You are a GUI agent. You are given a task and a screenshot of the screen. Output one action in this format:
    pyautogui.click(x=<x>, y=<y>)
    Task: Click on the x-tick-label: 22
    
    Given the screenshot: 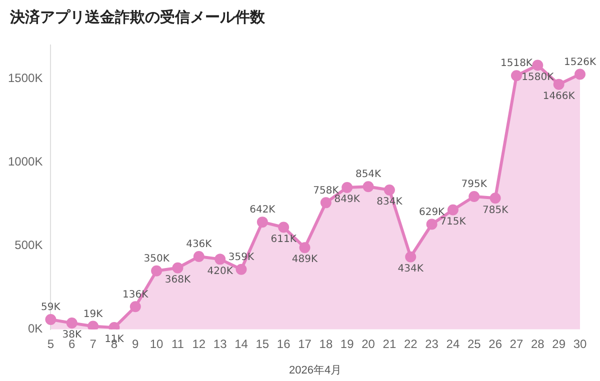 What is the action you would take?
    pyautogui.click(x=411, y=343)
    